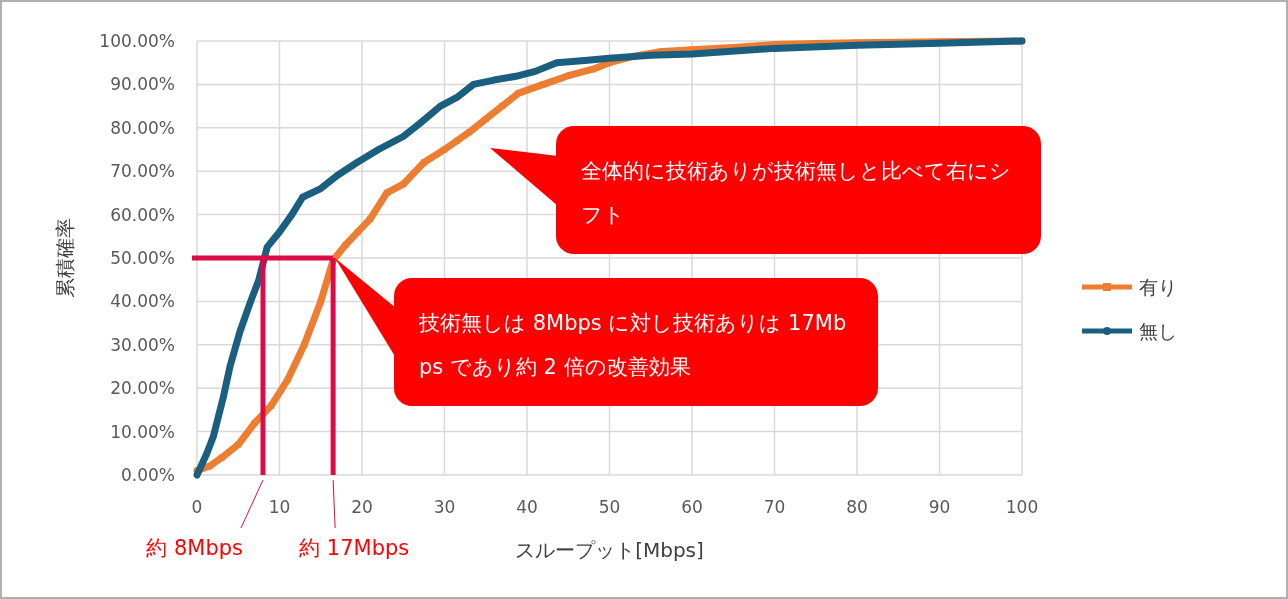 This screenshot has width=1288, height=599. What do you see at coordinates (527, 507) in the screenshot?
I see `x-tick-label: 40` at bounding box center [527, 507].